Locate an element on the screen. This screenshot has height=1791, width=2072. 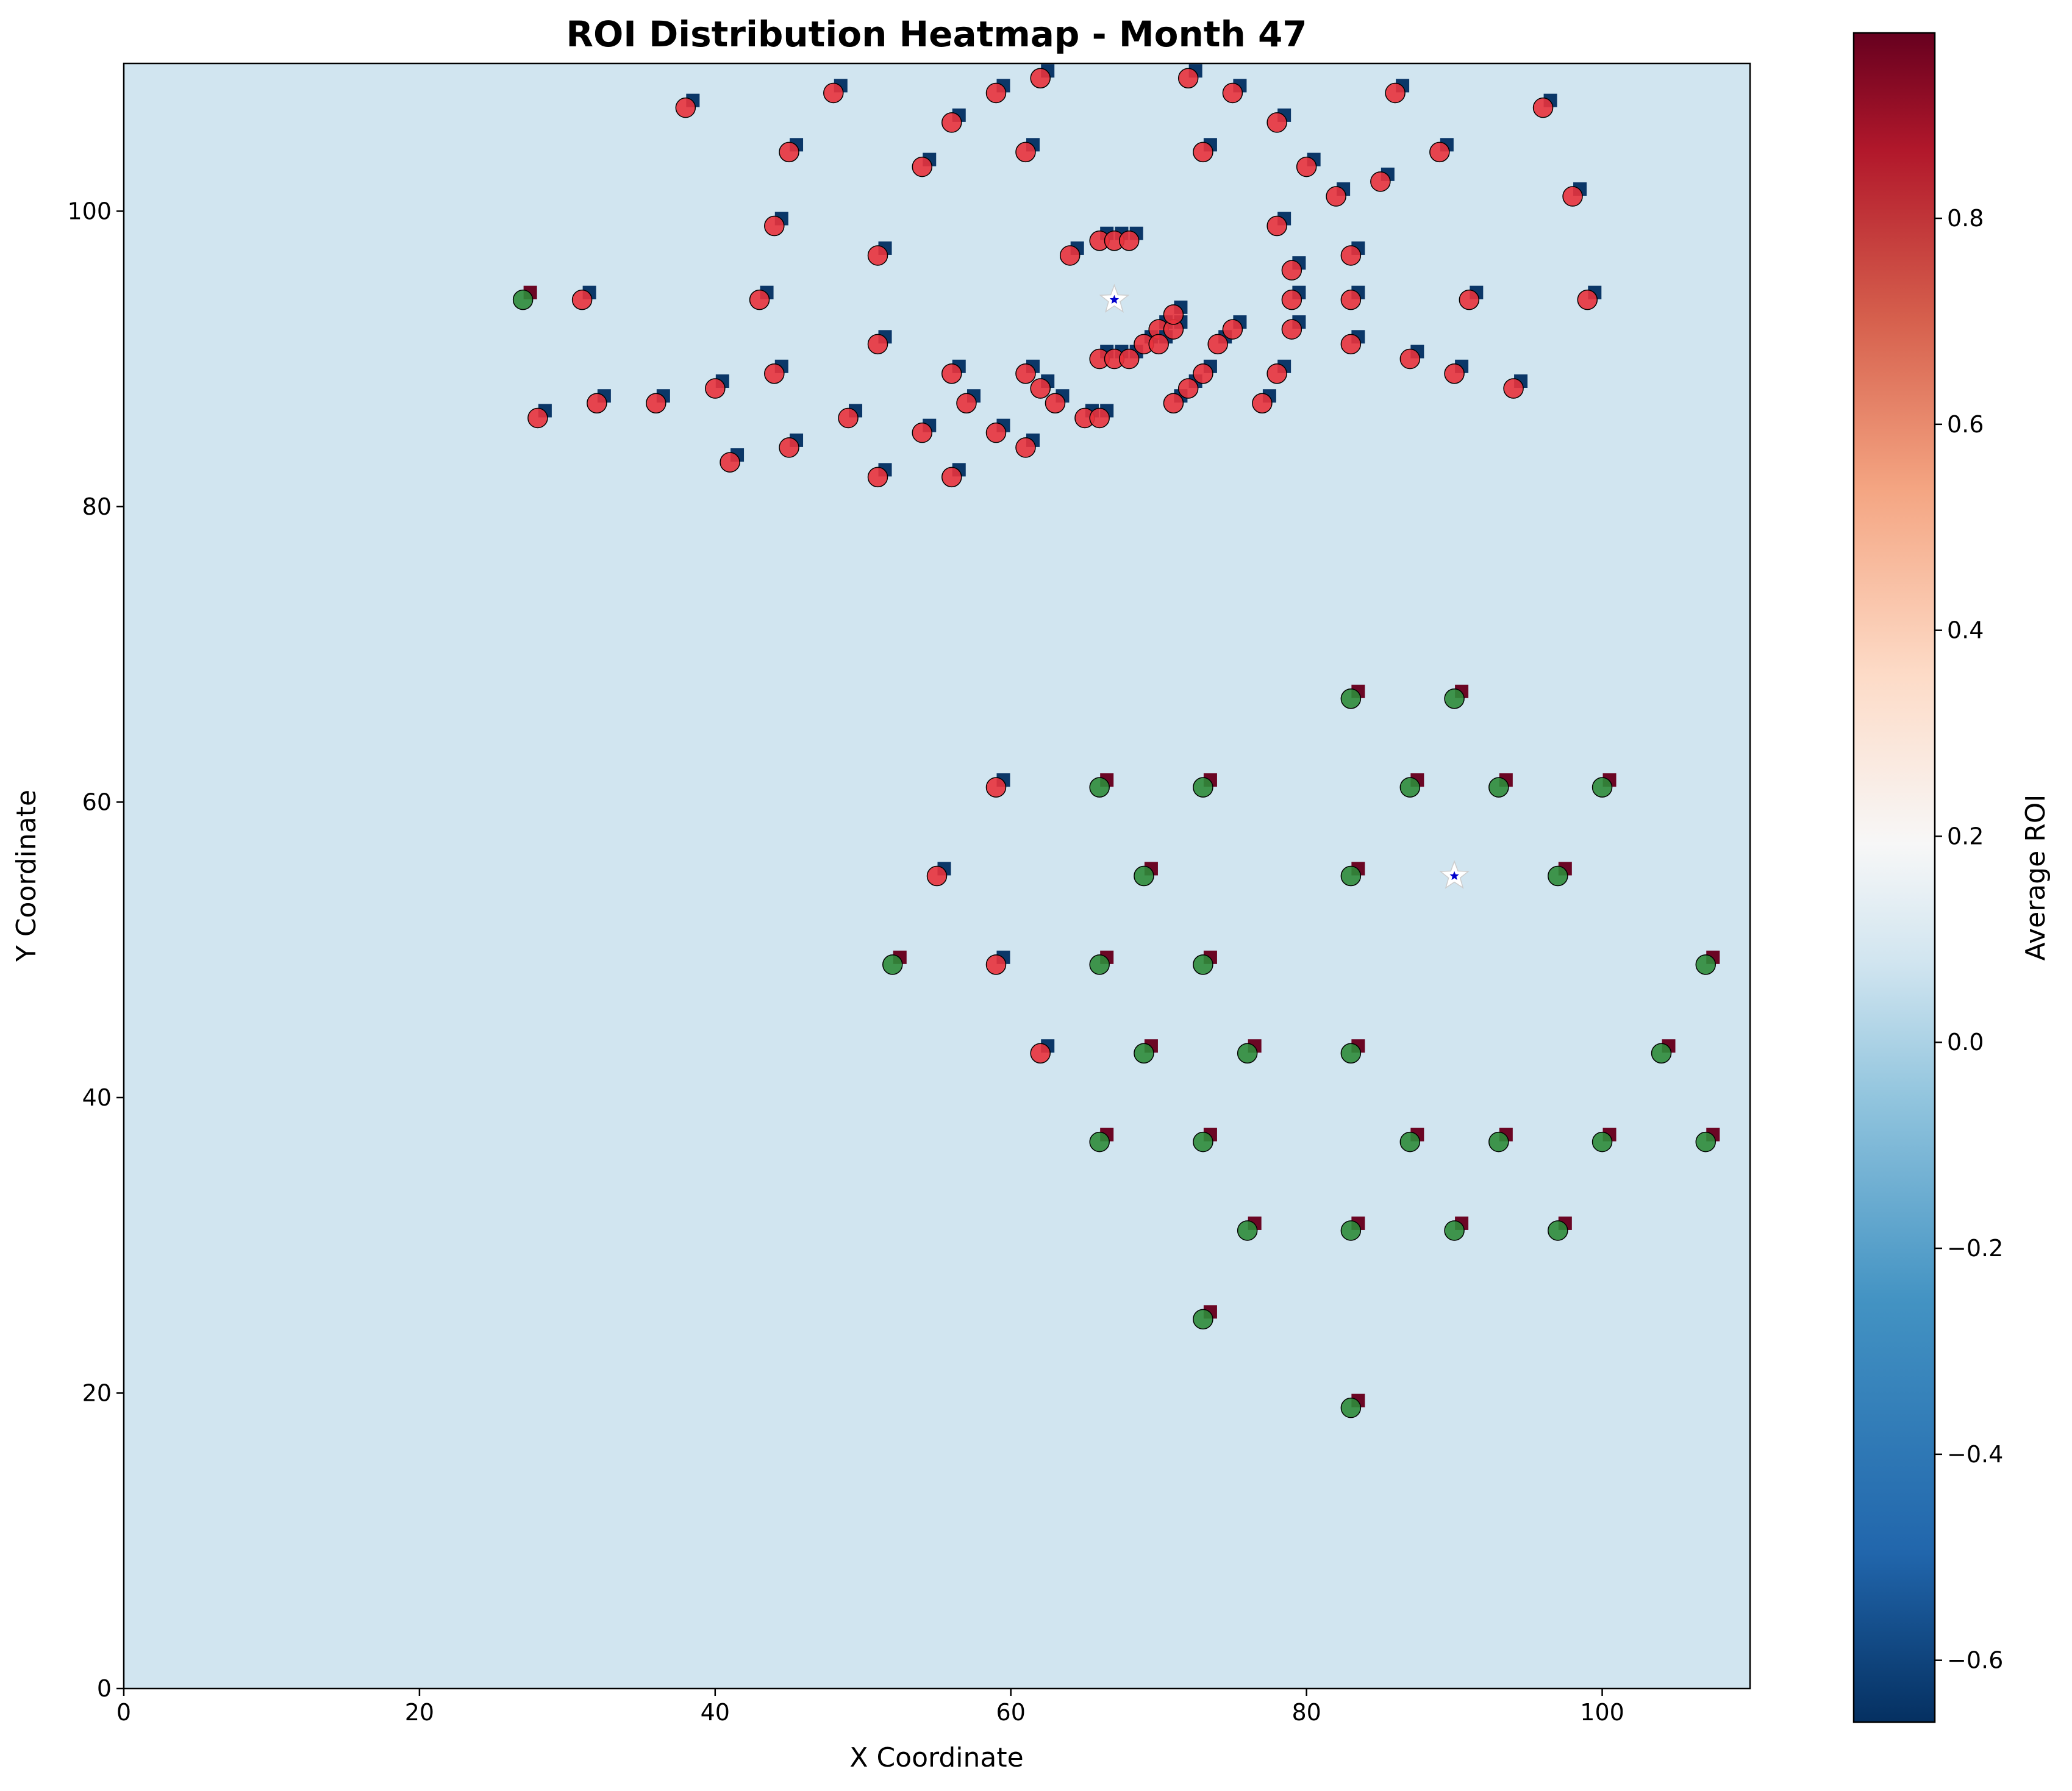
colorbar-tick-label-0: −0.6 is located at coordinates (1975, 1661).